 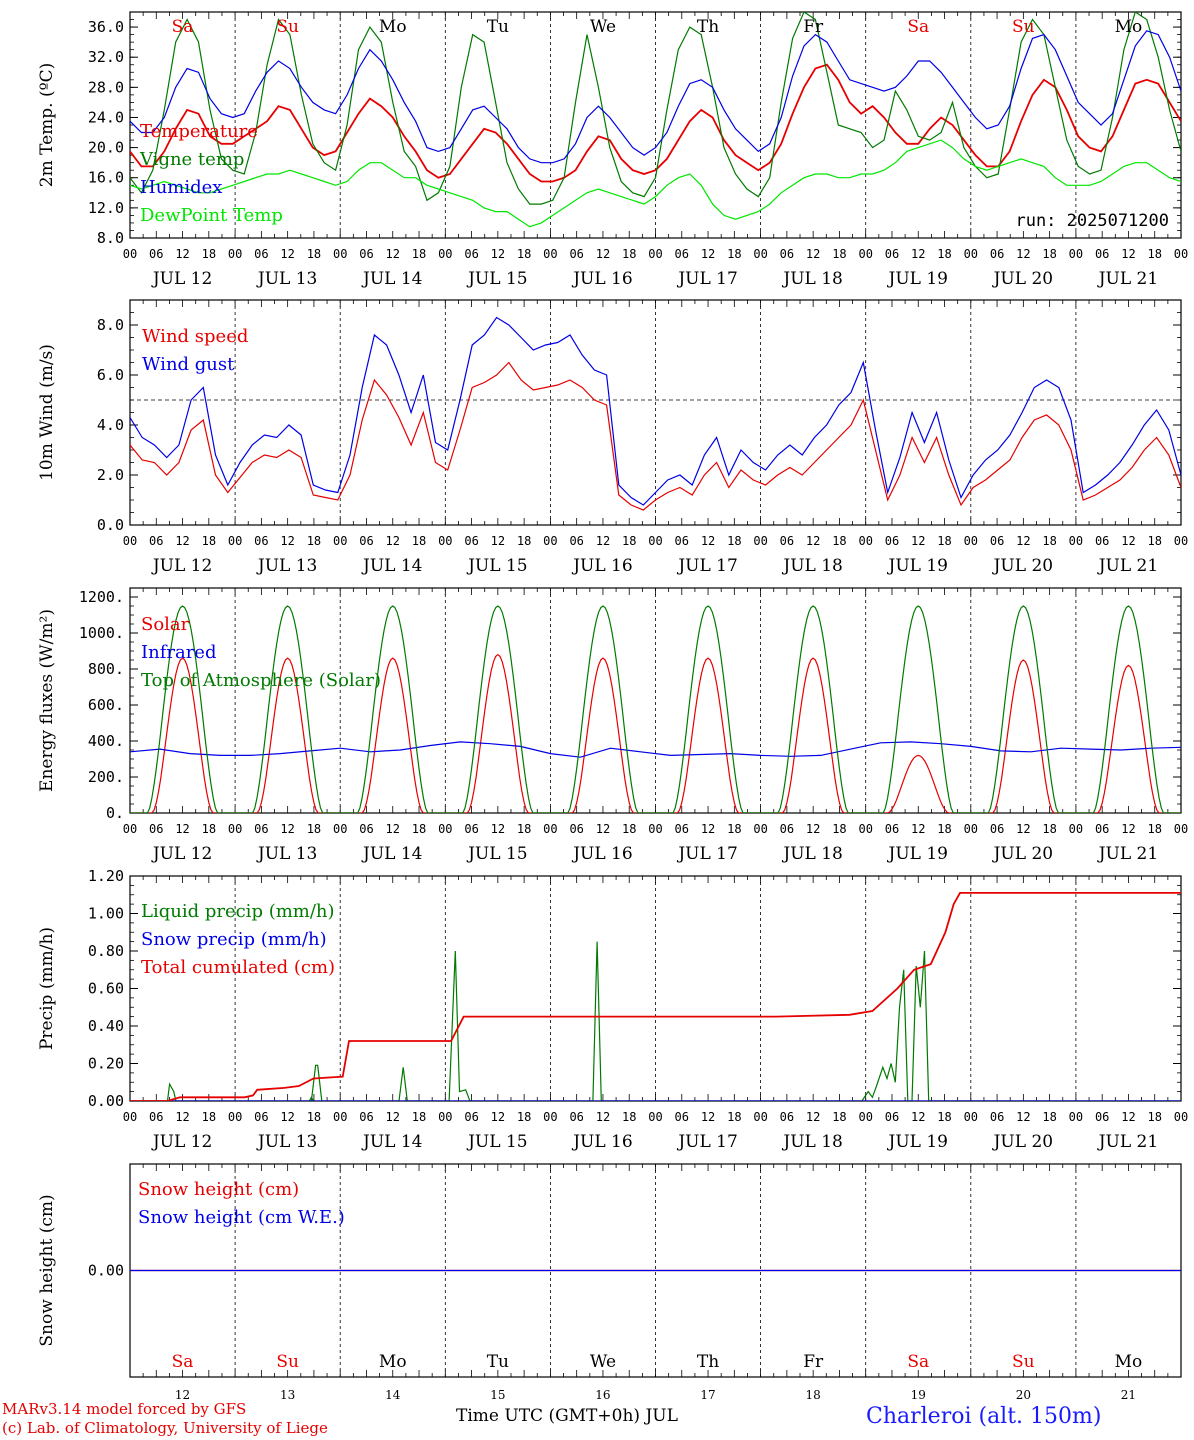 I want to click on y-tick-label: 28.0, so click(x=106, y=87).